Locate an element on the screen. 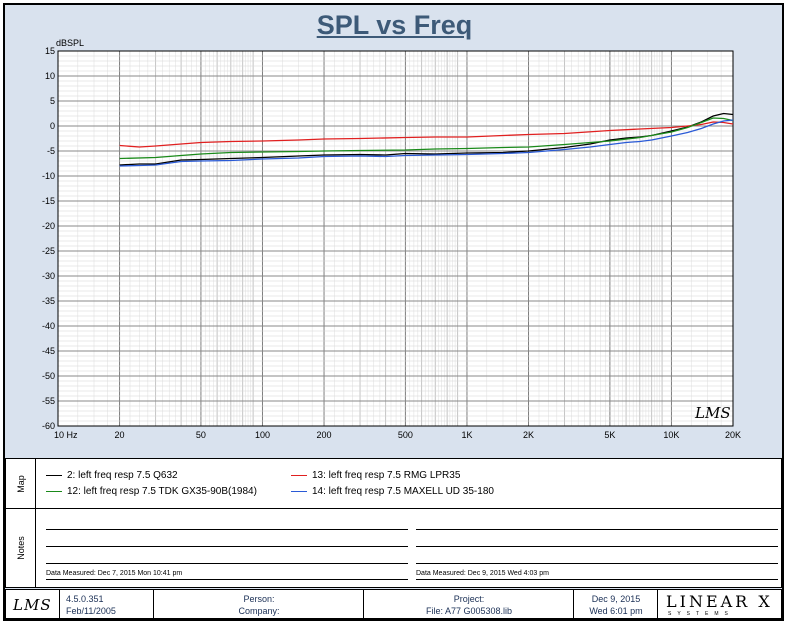 The image size is (789, 626). version: 4.5.0.351 is located at coordinates (85, 599).